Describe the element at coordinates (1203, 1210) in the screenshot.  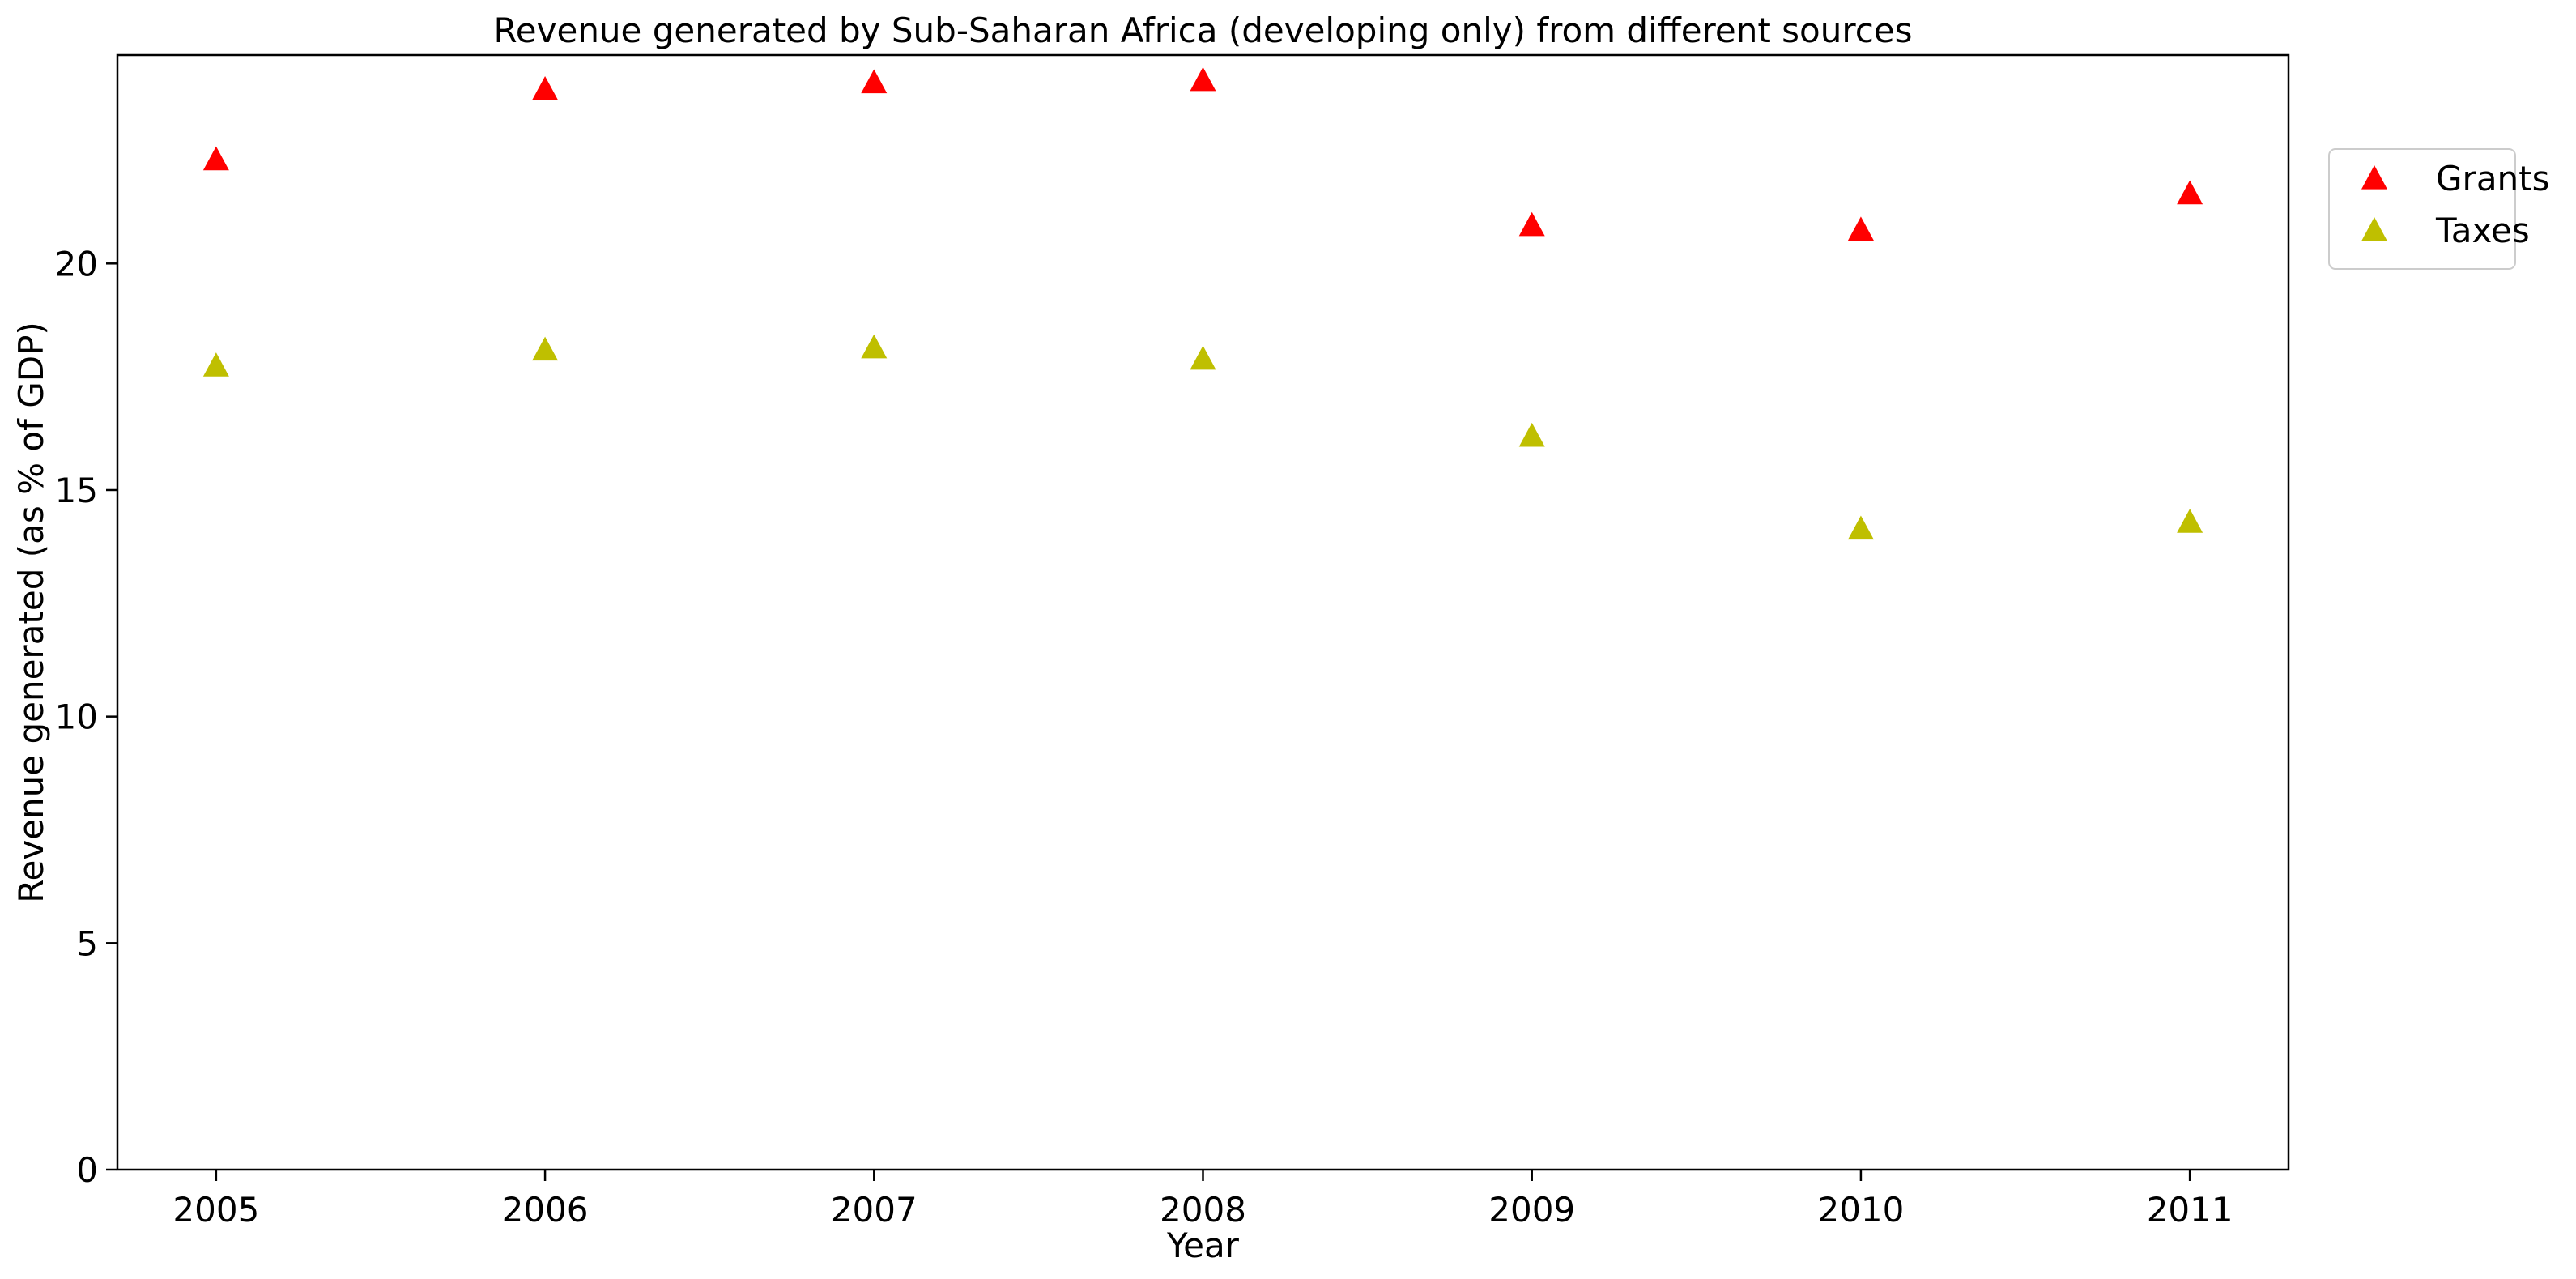
I see `x-tick-label: 2008` at that location.